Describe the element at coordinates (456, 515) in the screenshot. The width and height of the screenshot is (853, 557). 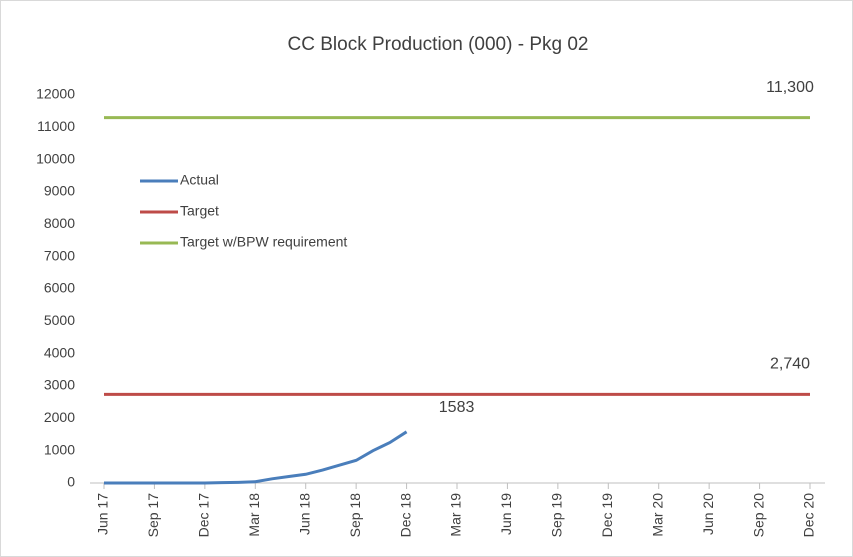
I see `x-tick-label: Mar 19` at that location.